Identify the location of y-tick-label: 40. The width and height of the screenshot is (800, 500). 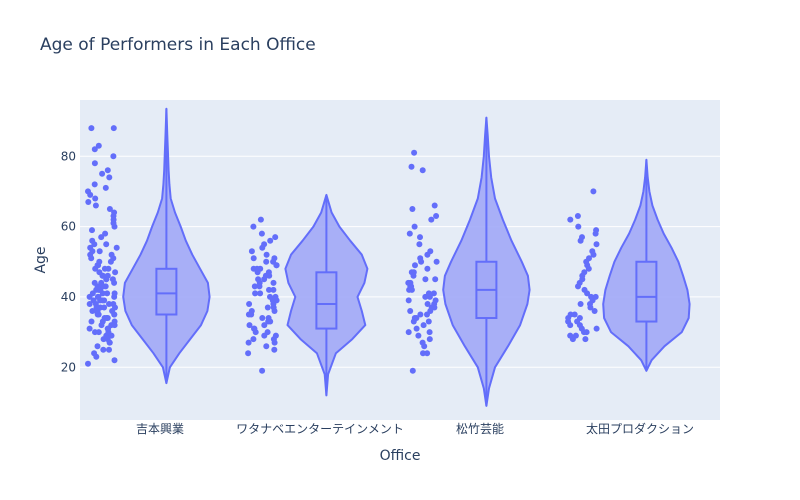
(68, 297).